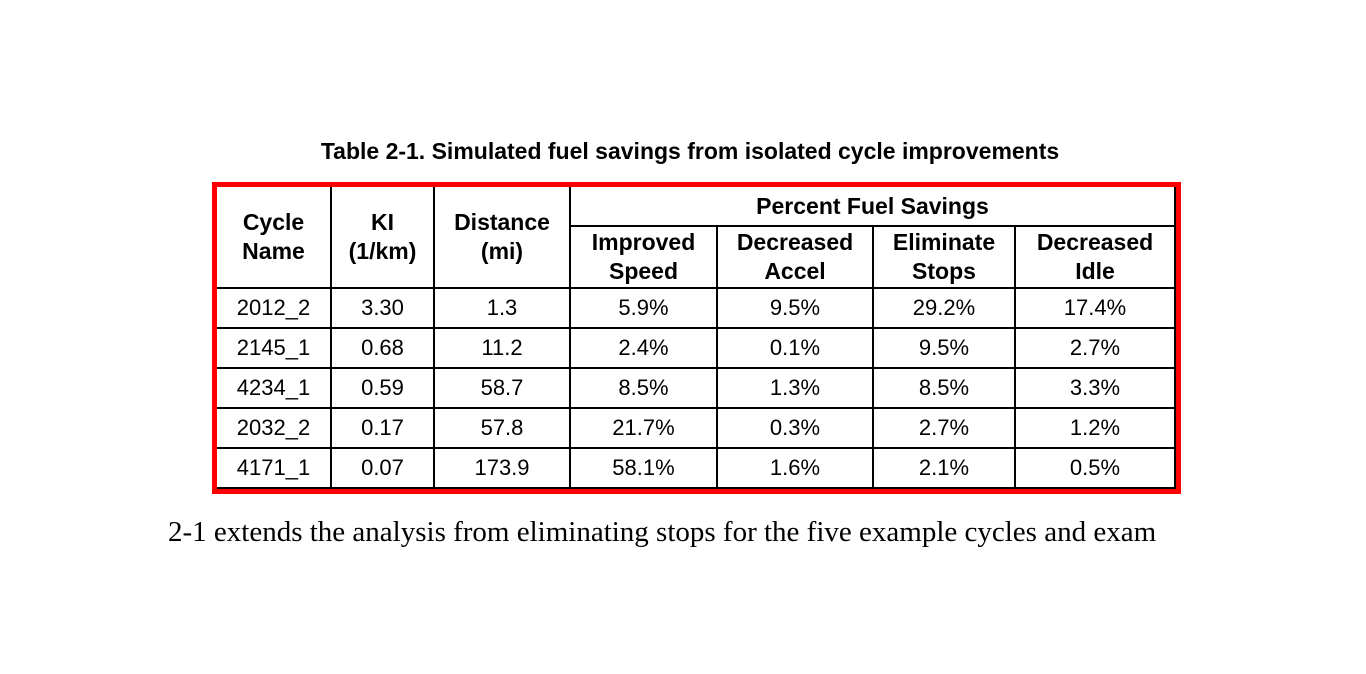 The height and width of the screenshot is (674, 1366). Describe the element at coordinates (944, 271) in the screenshot. I see `header-line: Stops` at that location.